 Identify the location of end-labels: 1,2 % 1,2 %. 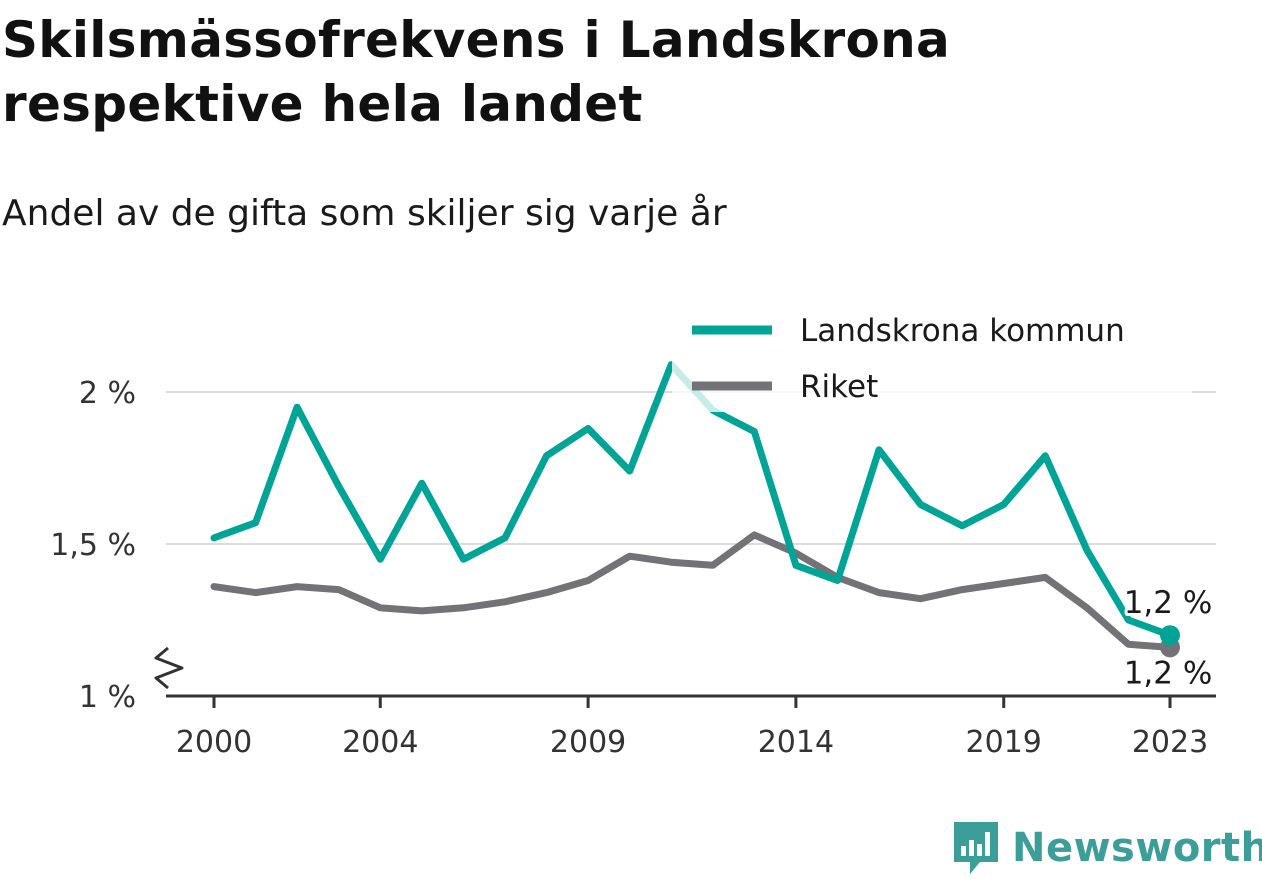
(1168, 638).